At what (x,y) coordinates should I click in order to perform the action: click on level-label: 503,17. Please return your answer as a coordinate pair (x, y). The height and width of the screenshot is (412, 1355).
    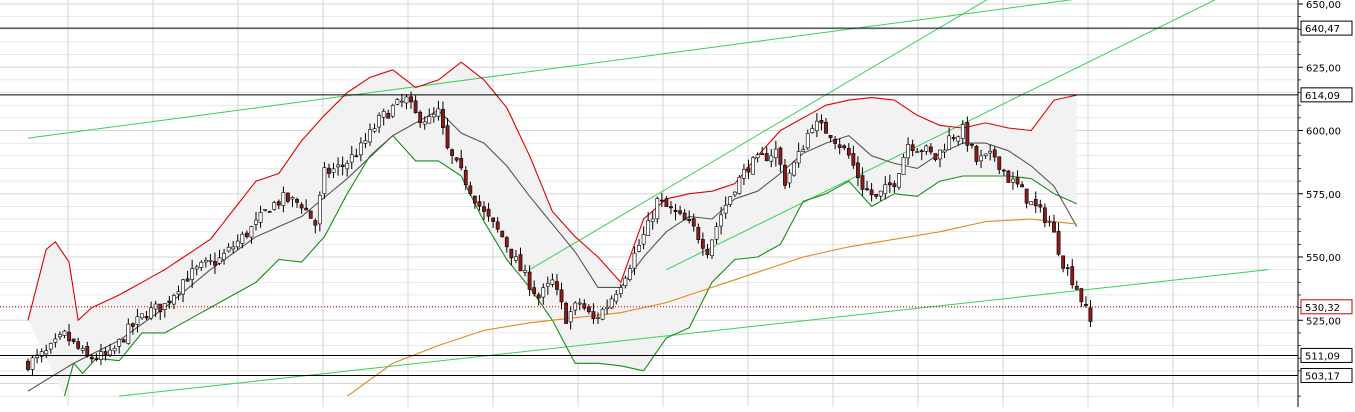
    Looking at the image, I should click on (1322, 376).